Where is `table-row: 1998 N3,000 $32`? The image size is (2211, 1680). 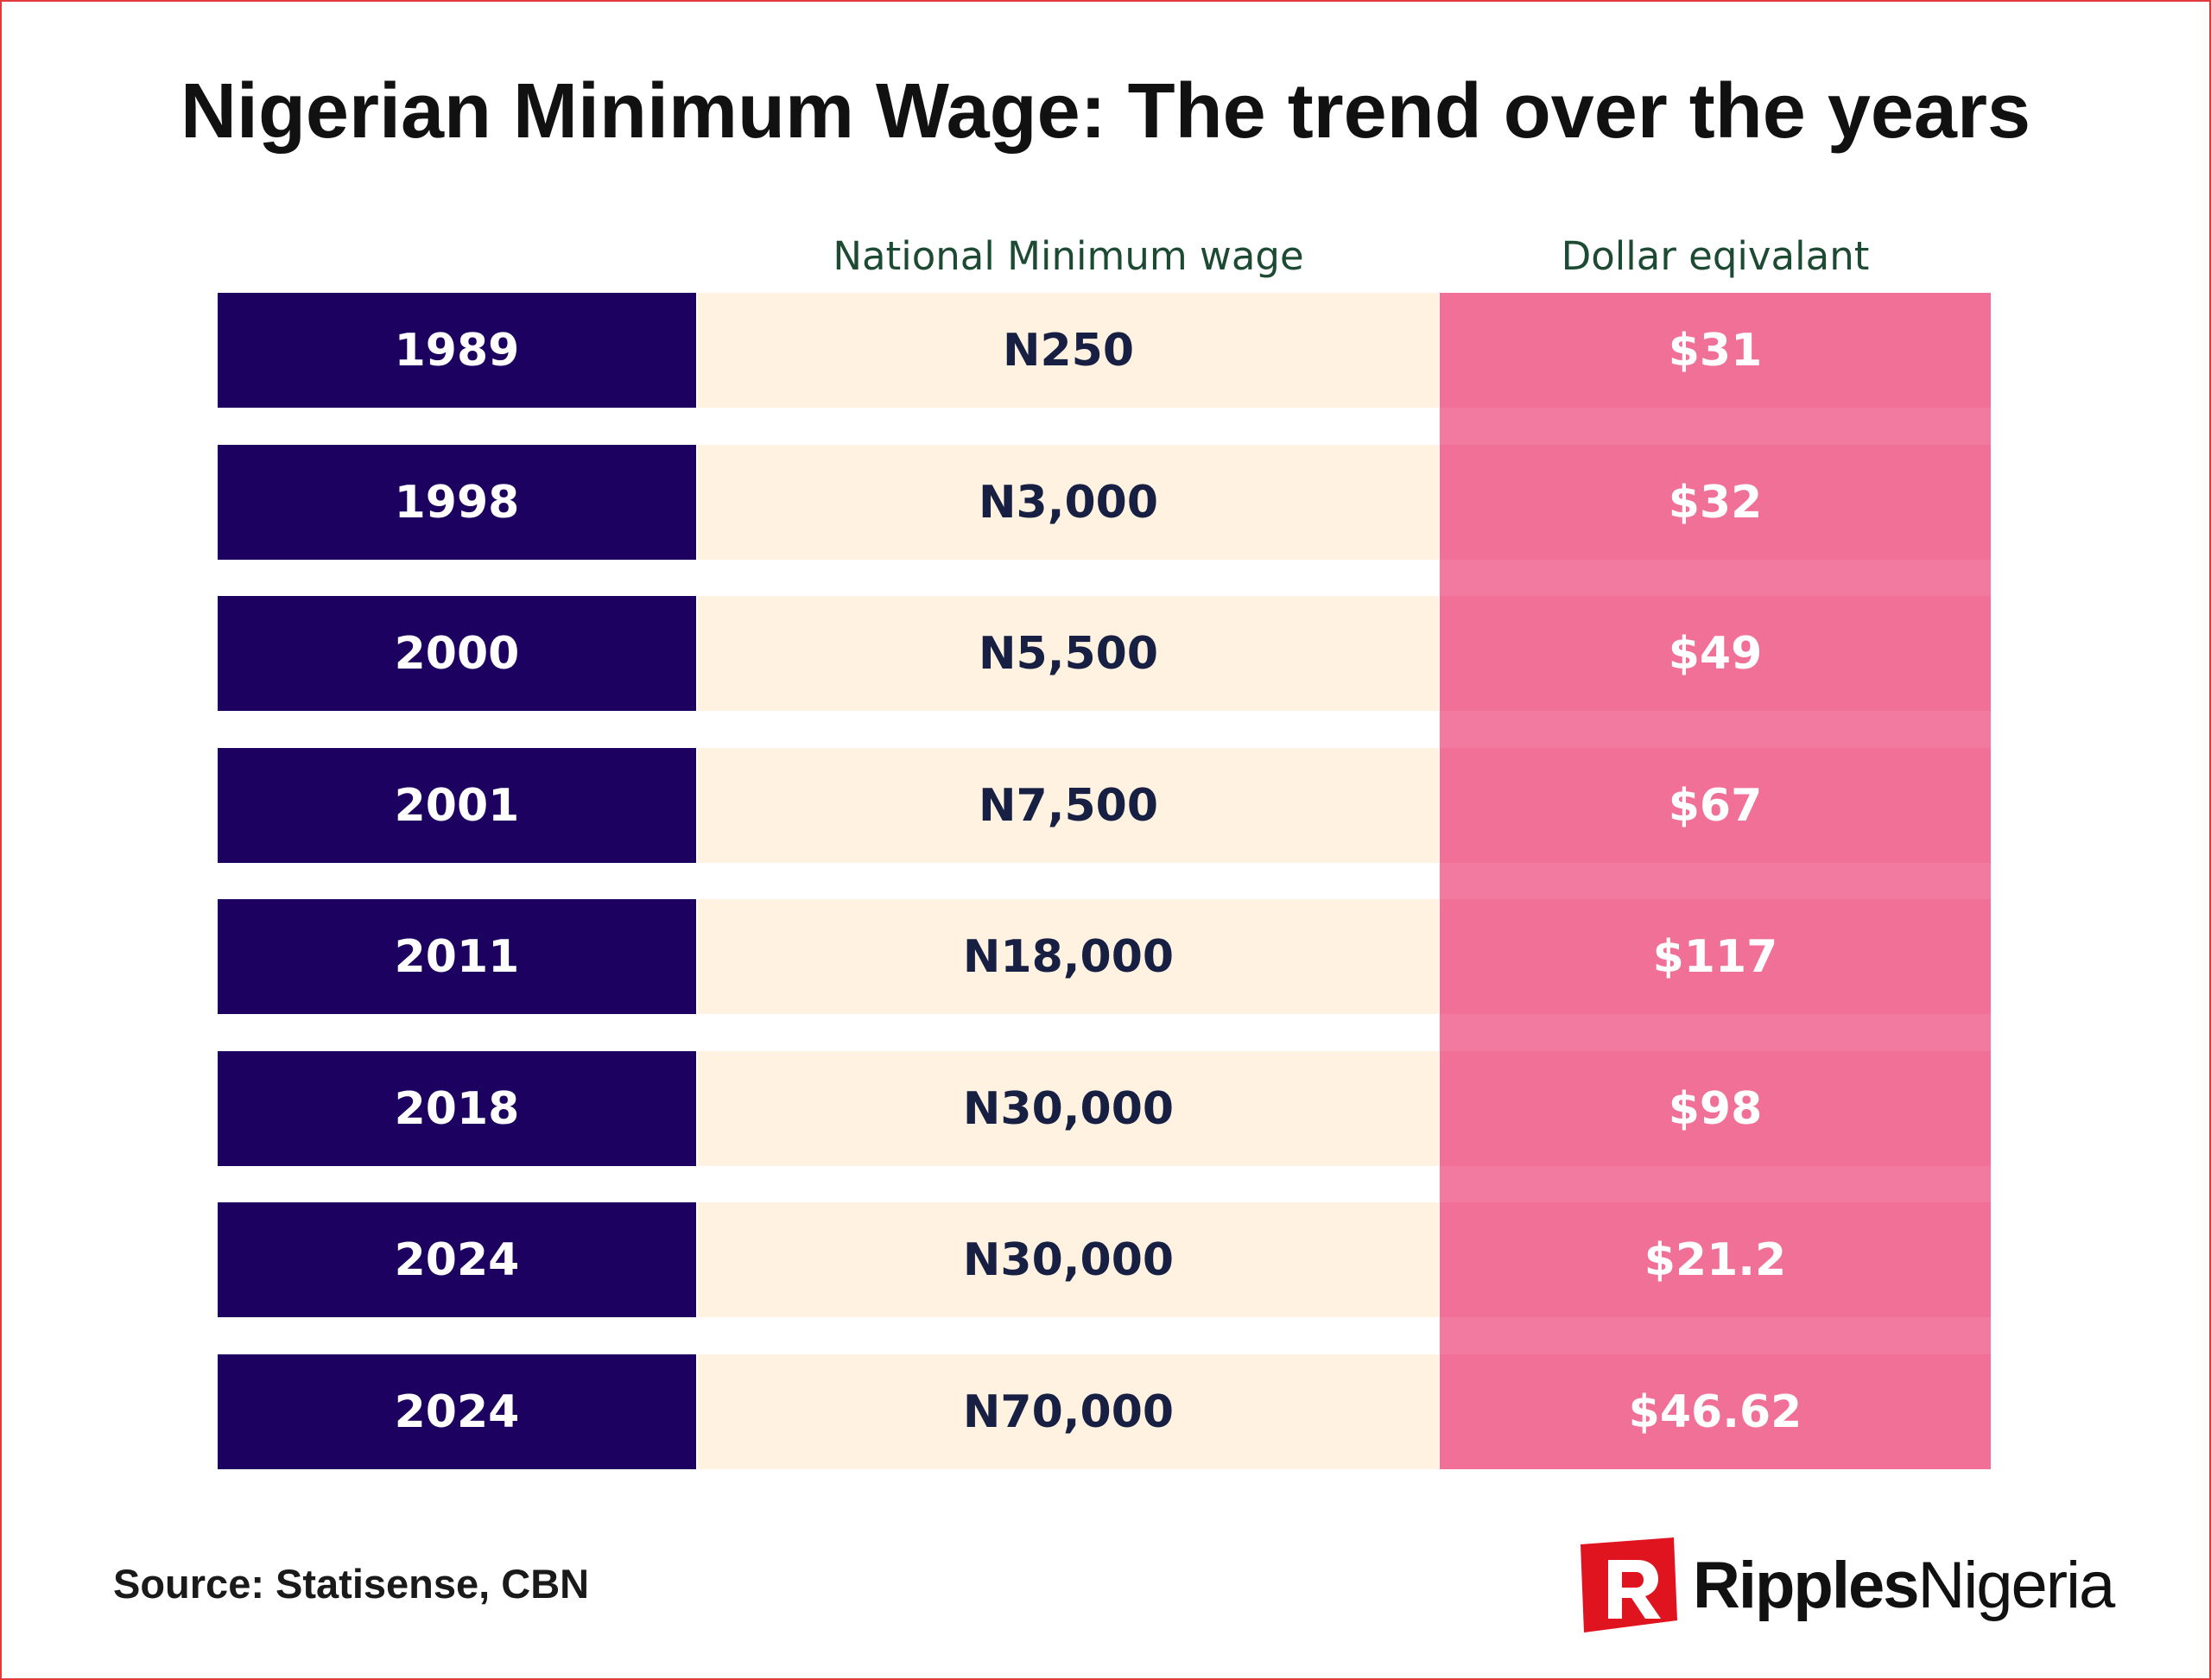 table-row: 1998 N3,000 $32 is located at coordinates (1104, 502).